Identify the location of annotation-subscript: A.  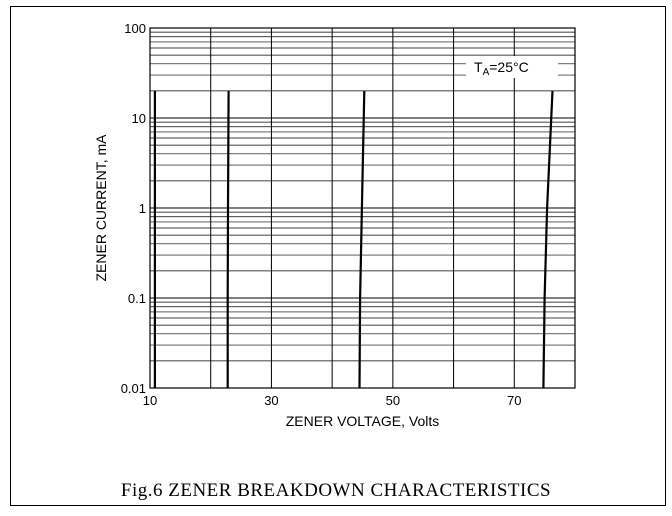
(486, 72).